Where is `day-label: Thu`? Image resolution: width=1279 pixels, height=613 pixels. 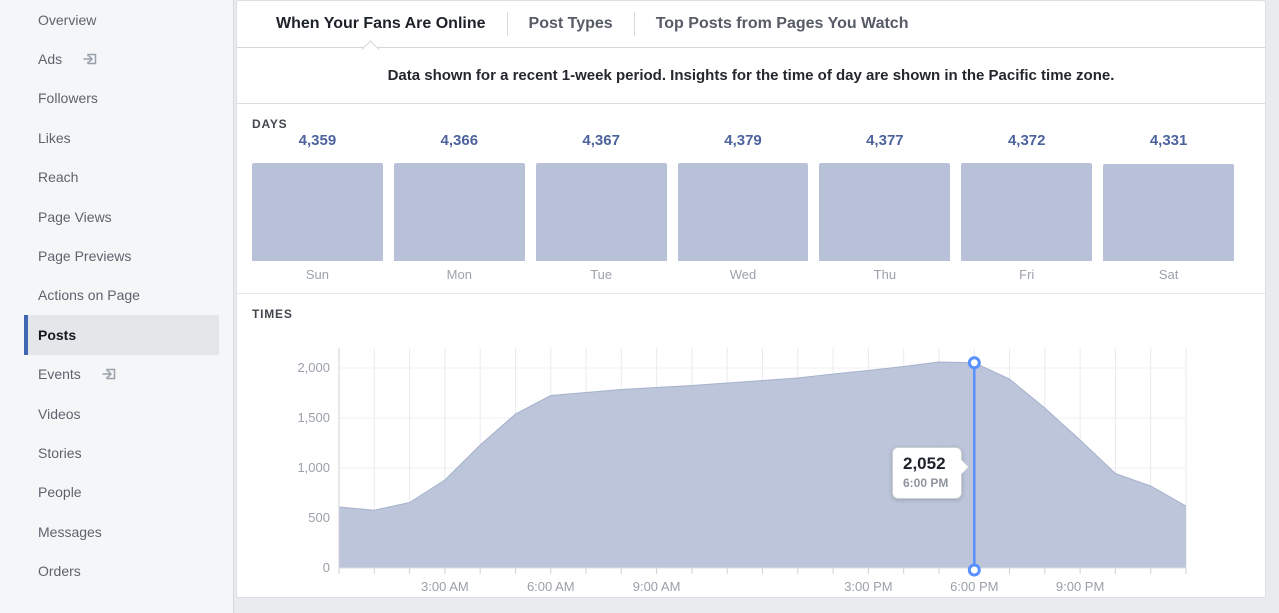
day-label: Thu is located at coordinates (885, 274).